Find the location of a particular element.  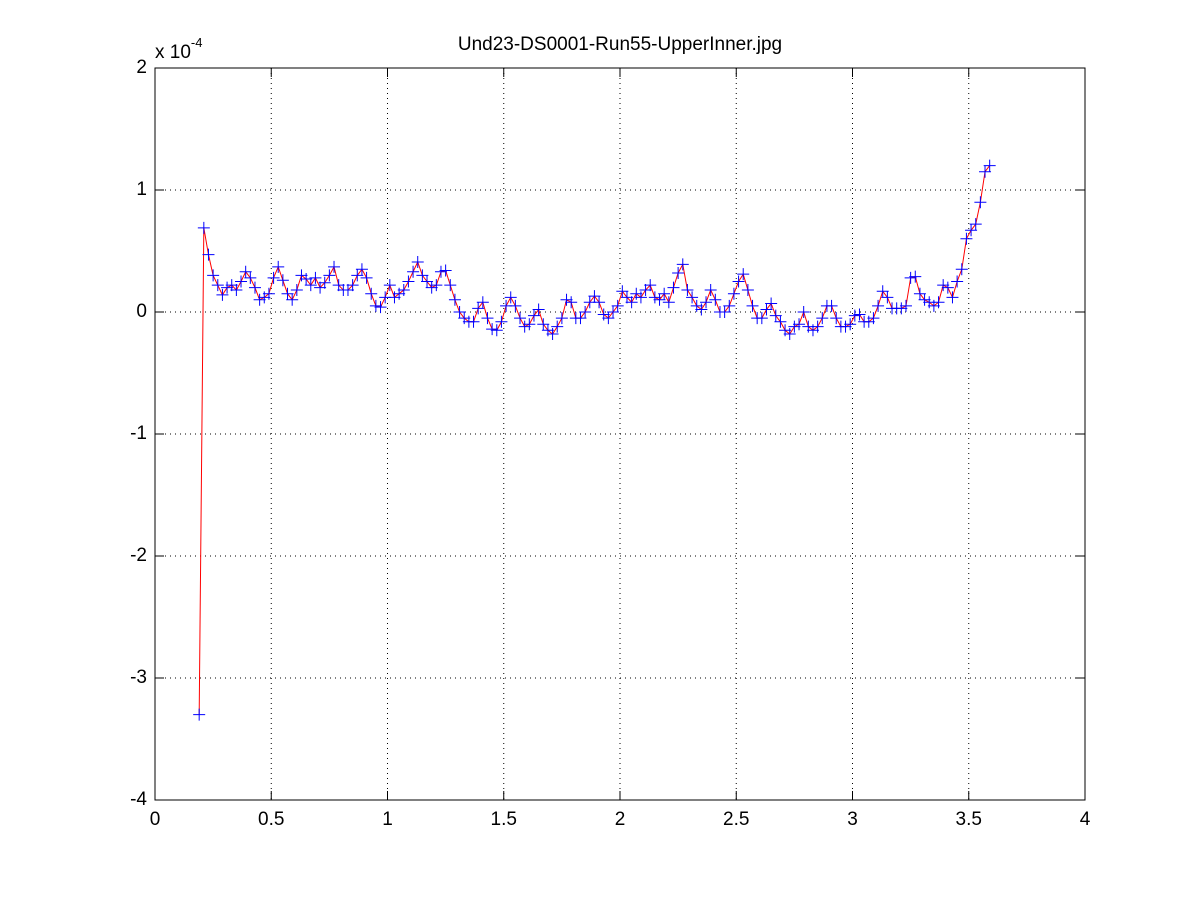

x-tick-label: 4 is located at coordinates (1085, 819).